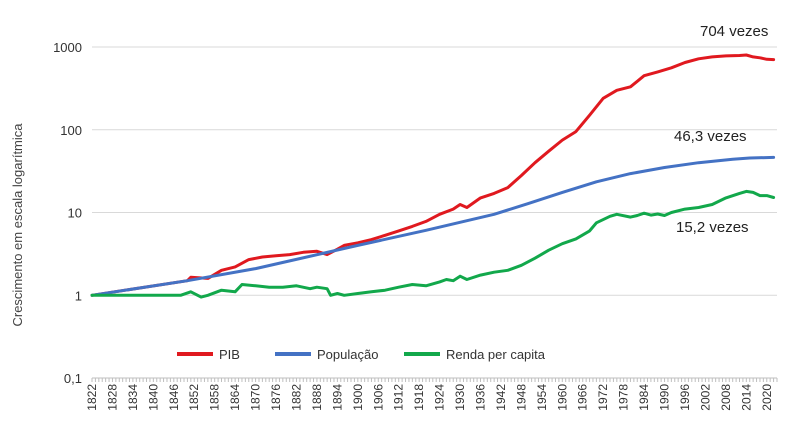  I want to click on x-tick-label: 1834, so click(133, 397).